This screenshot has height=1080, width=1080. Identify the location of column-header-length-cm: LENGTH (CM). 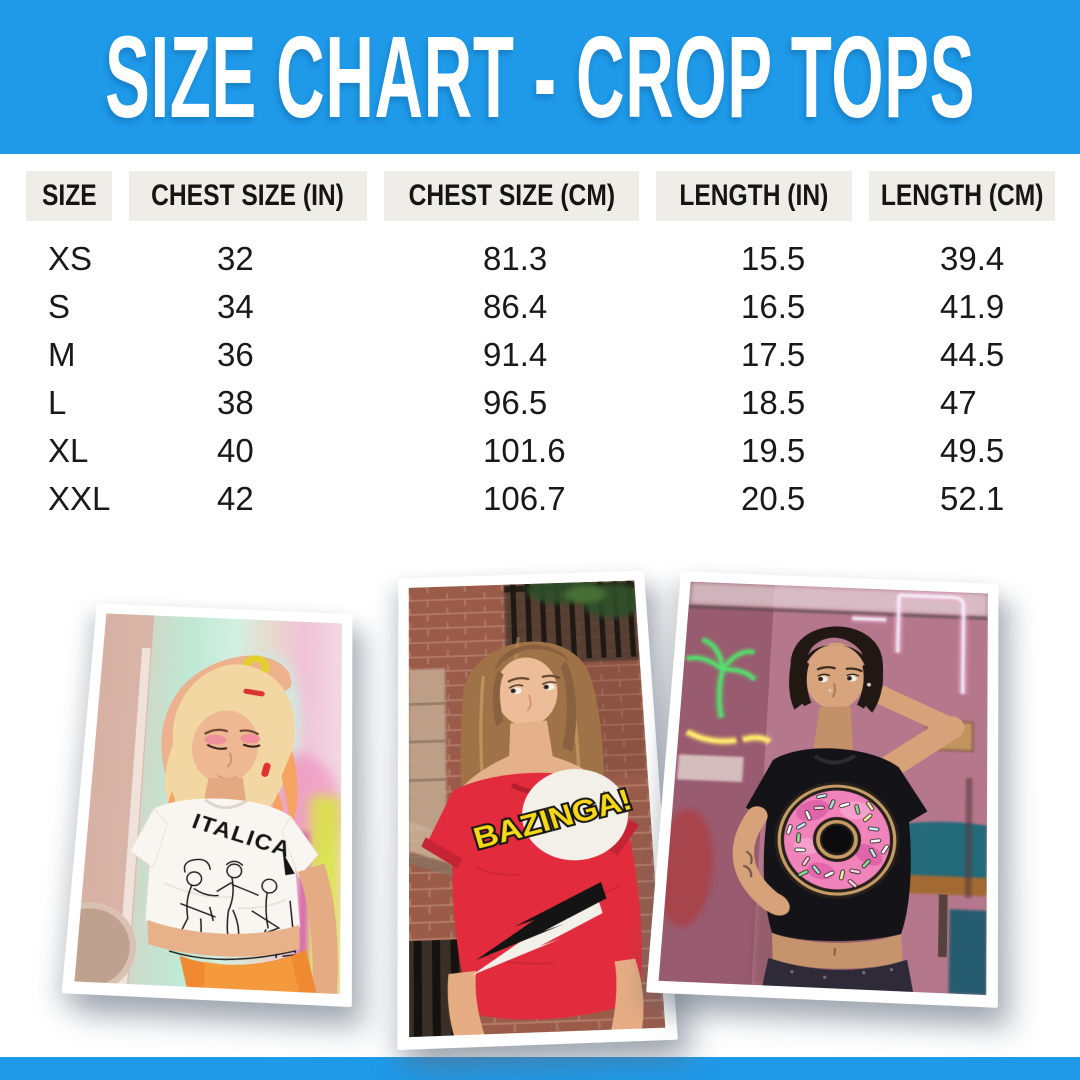
(962, 196).